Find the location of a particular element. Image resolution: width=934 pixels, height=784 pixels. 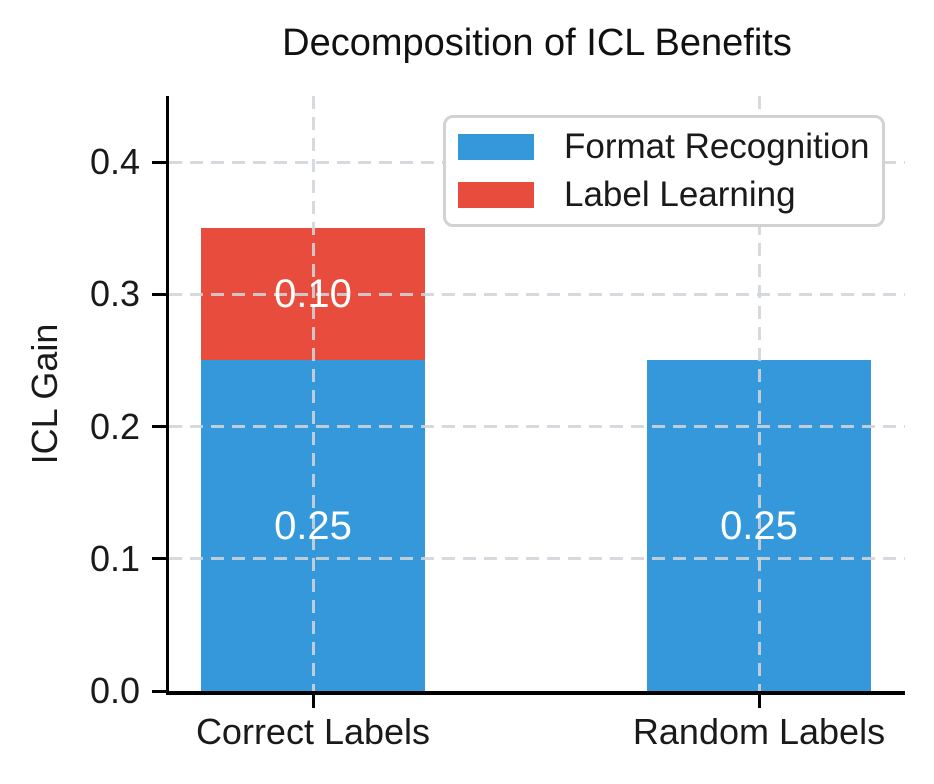

legend-label: Format Recognition is located at coordinates (717, 146).